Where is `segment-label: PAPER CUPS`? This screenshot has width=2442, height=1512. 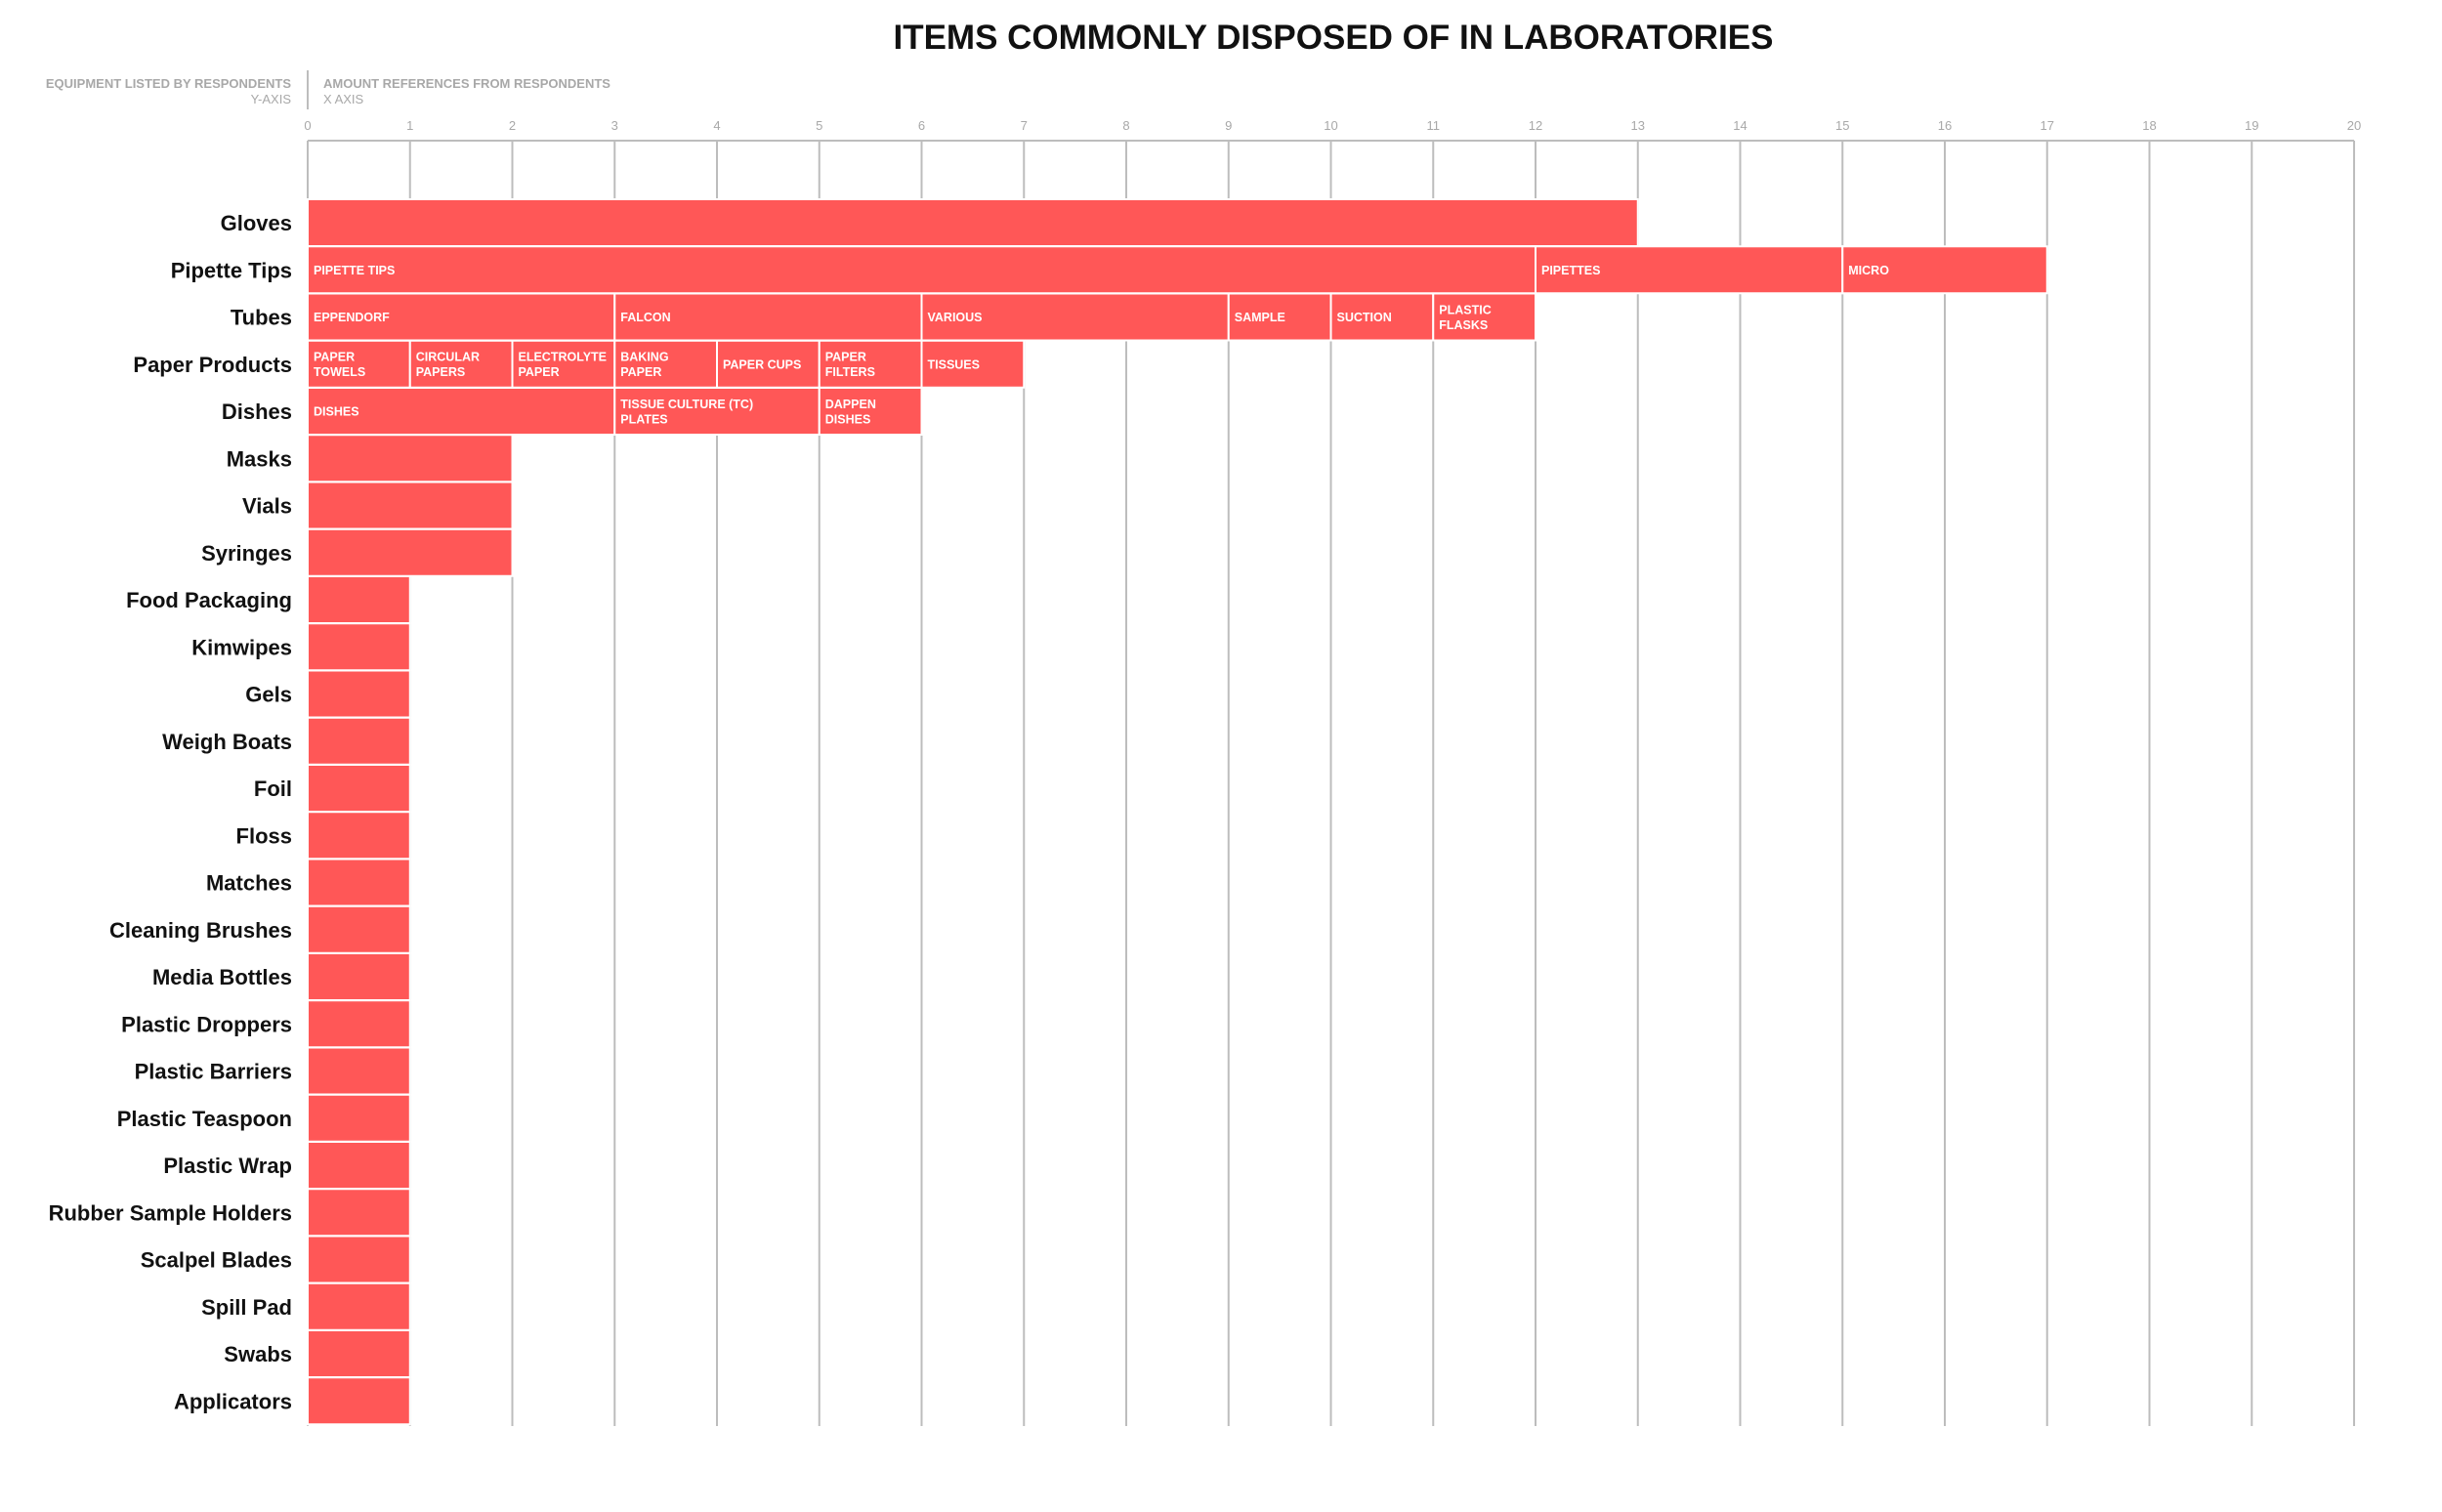
segment-label: PAPER CUPS is located at coordinates (762, 364).